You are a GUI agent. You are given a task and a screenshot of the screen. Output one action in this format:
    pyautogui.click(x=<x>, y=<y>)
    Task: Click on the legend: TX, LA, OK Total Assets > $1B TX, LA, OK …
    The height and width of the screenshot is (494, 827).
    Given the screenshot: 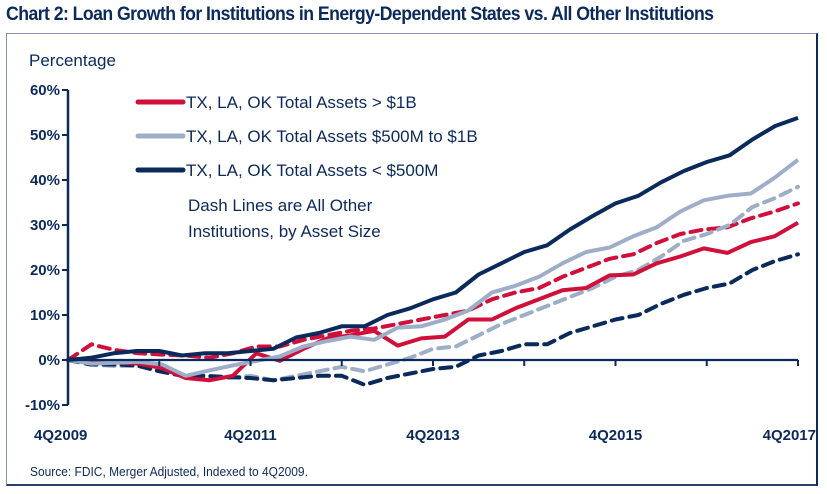 What is the action you would take?
    pyautogui.click(x=306, y=167)
    